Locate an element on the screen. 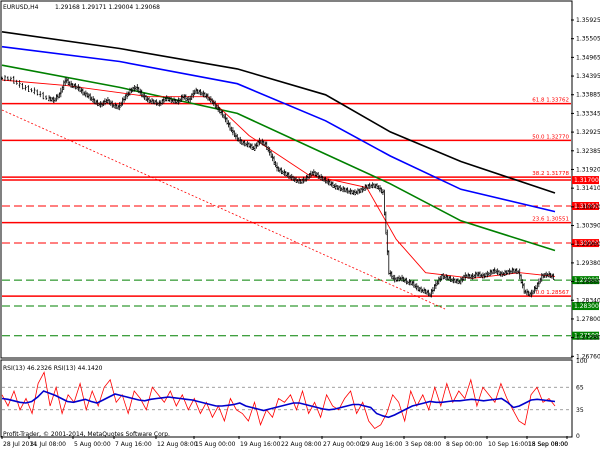 The height and width of the screenshot is (450, 600). level-price-tag-label: 1.28300 is located at coordinates (586, 306).